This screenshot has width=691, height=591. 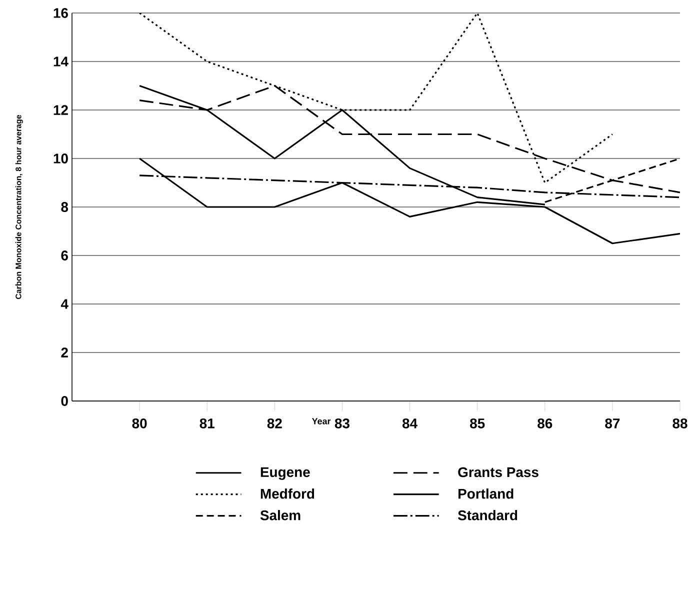 I want to click on x-tick-label: 87, so click(x=612, y=423).